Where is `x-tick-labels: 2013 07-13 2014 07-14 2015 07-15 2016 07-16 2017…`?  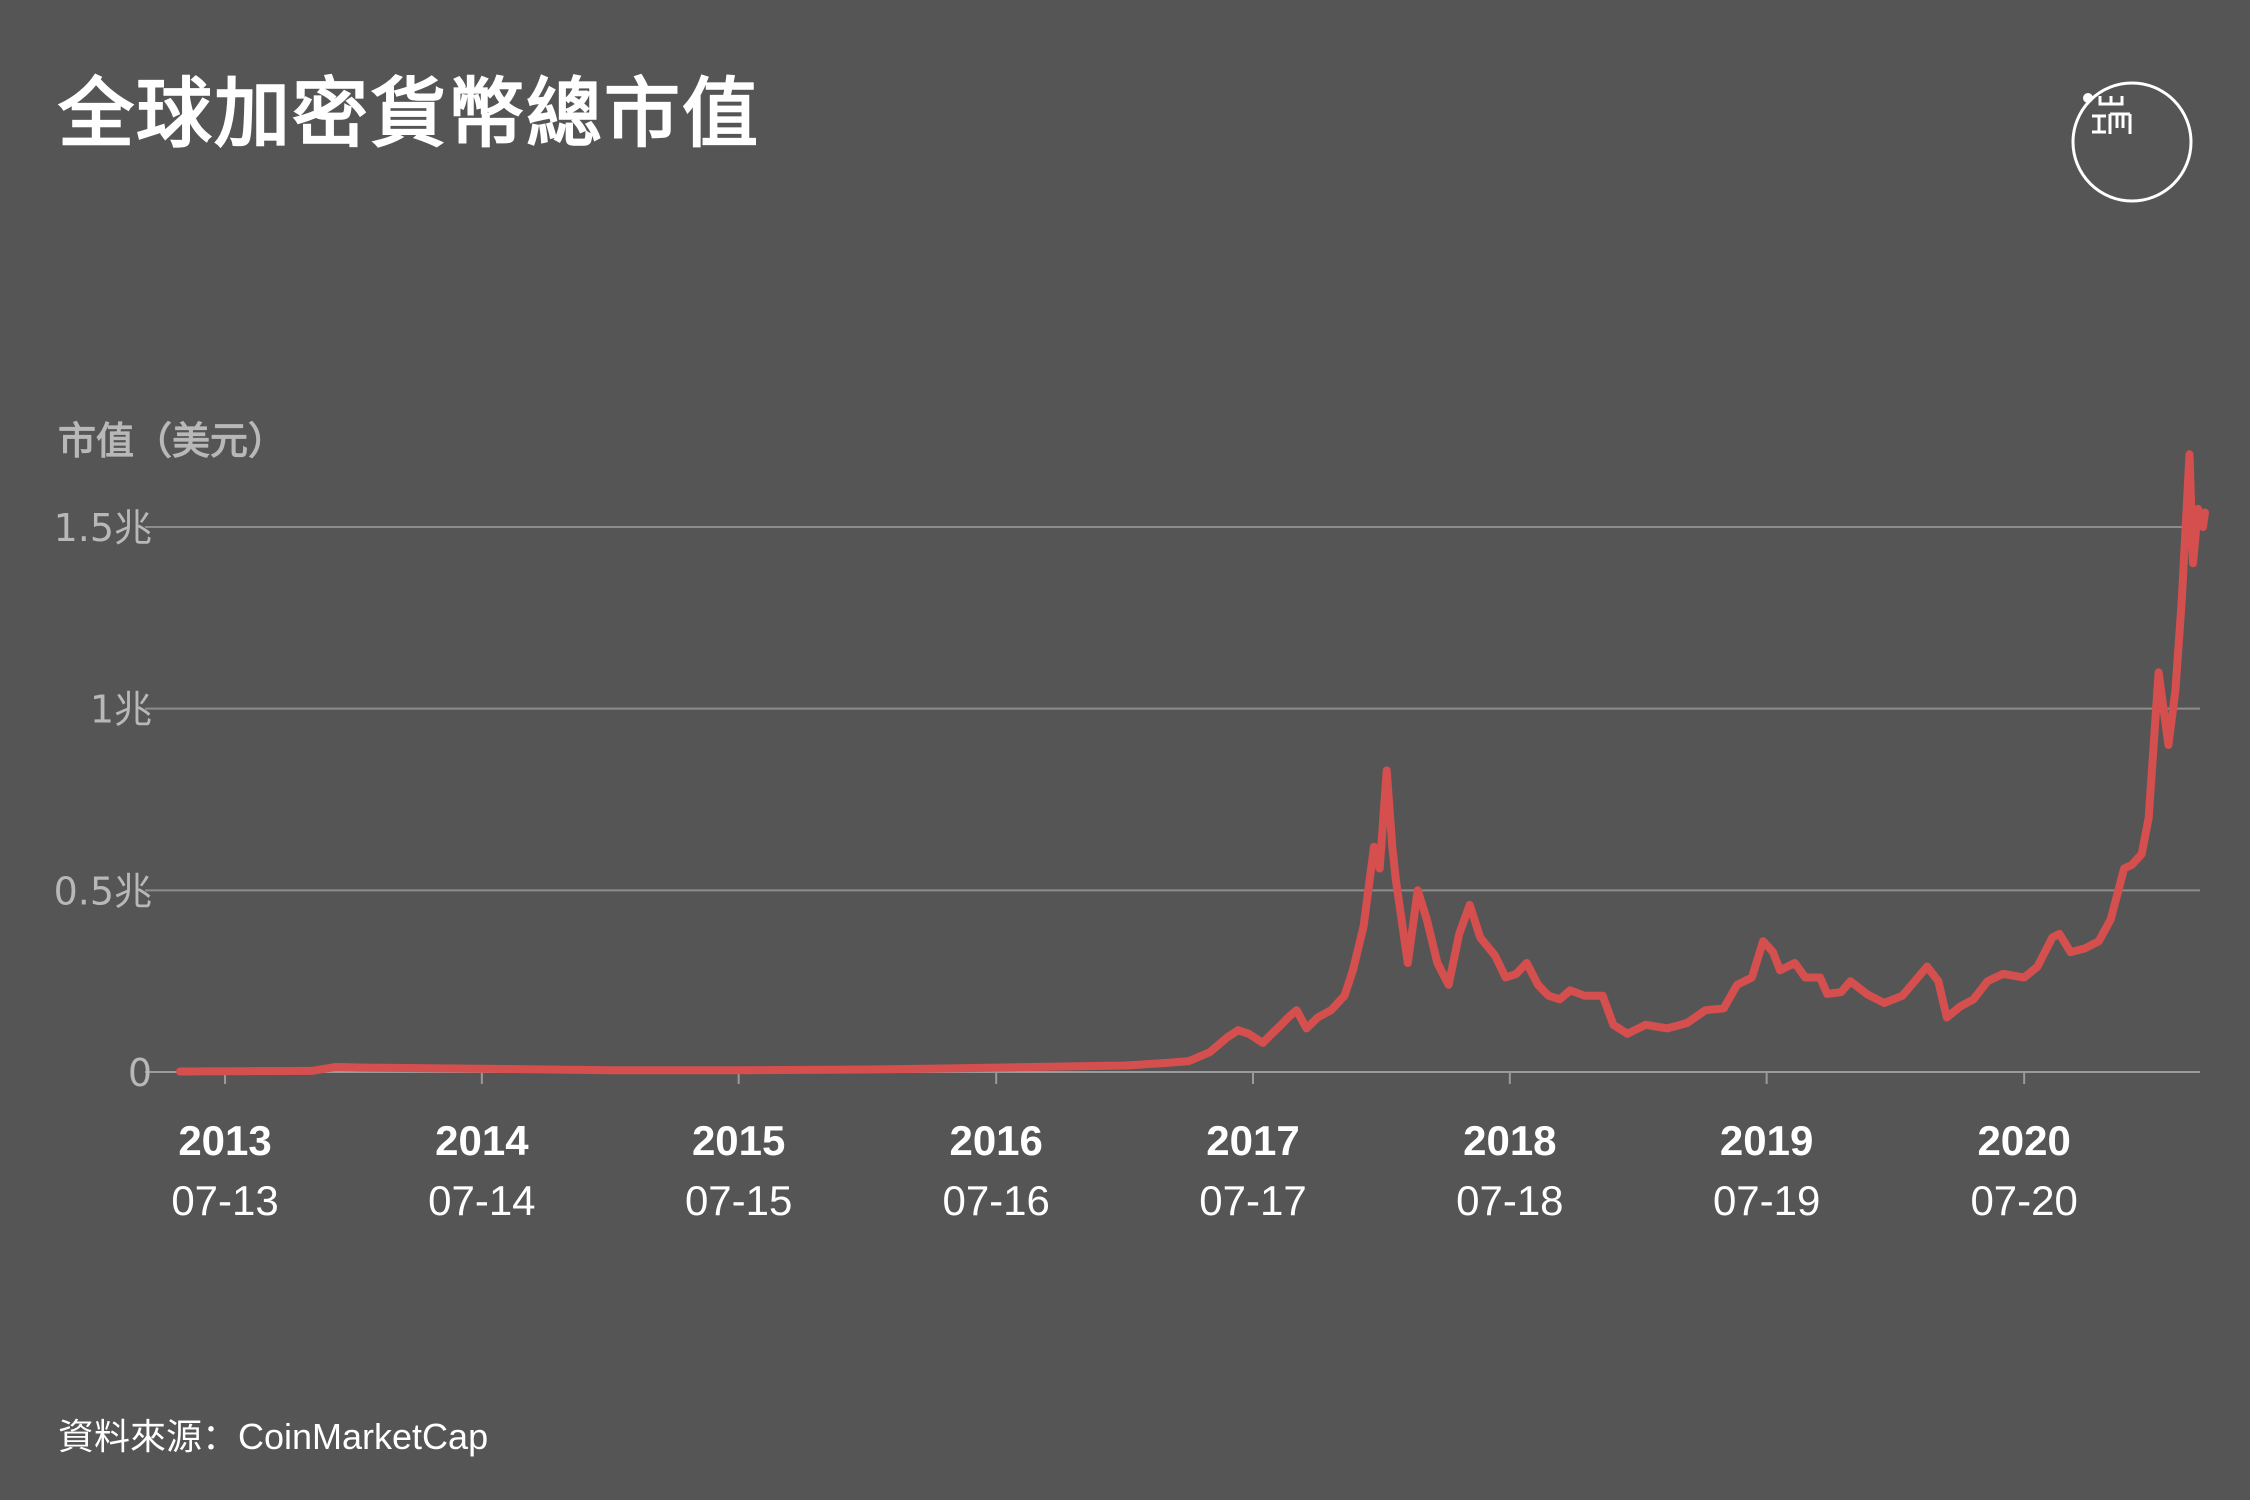 x-tick-labels: 2013 07-13 2014 07-14 2015 07-15 2016 07-16 2017… is located at coordinates (1124, 1170).